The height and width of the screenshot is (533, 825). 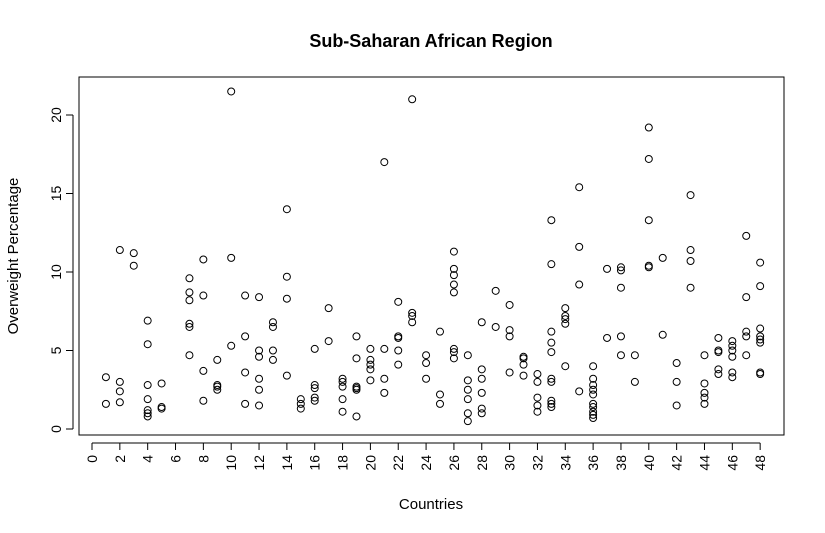 What do you see at coordinates (176, 459) in the screenshot?
I see `x-tick-label: 6` at bounding box center [176, 459].